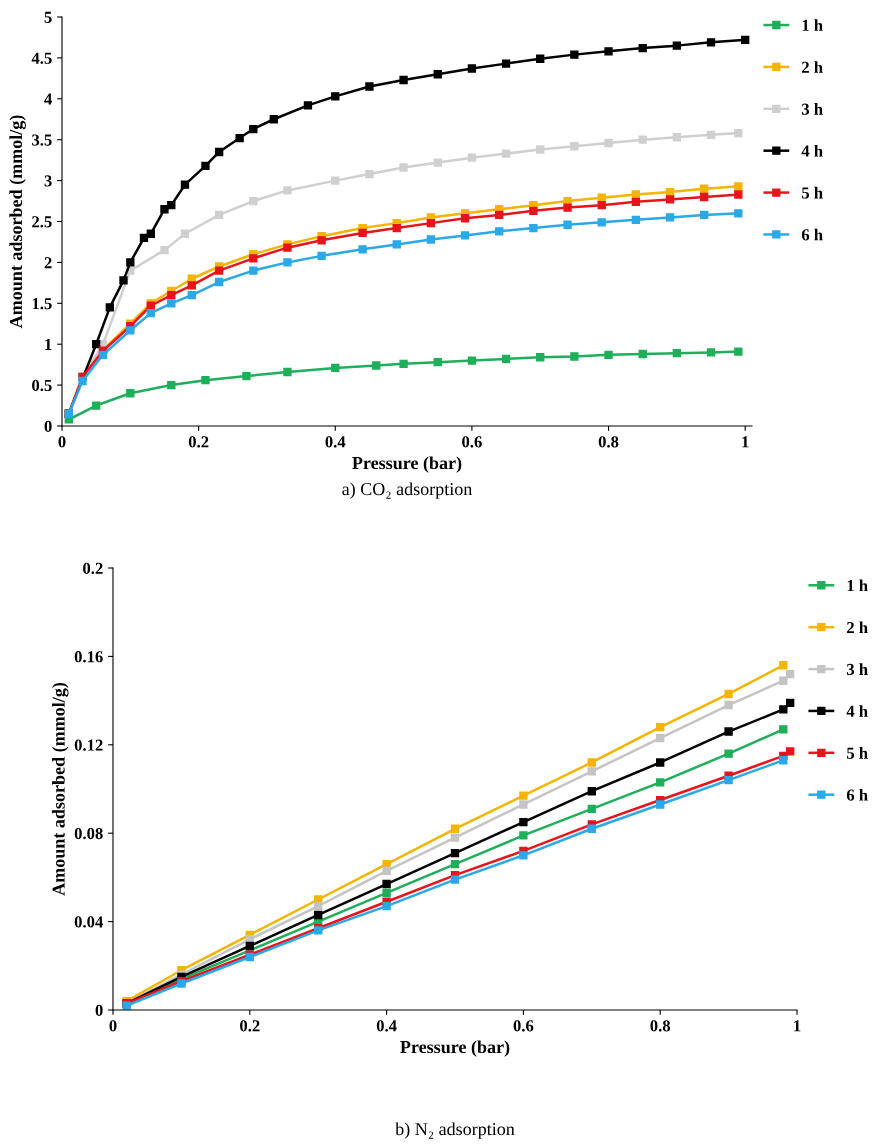 The image size is (892, 1147). Describe the element at coordinates (48, 17) in the screenshot. I see `y-tick-label: 5` at that location.